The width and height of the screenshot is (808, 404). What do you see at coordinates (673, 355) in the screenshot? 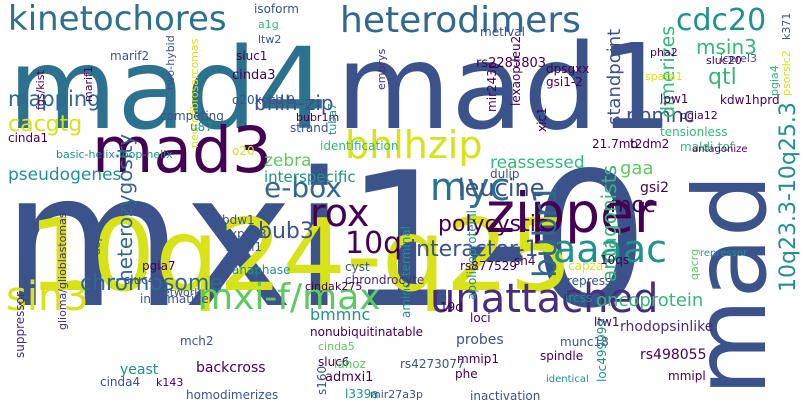
I see `word: rs498055` at bounding box center [673, 355].